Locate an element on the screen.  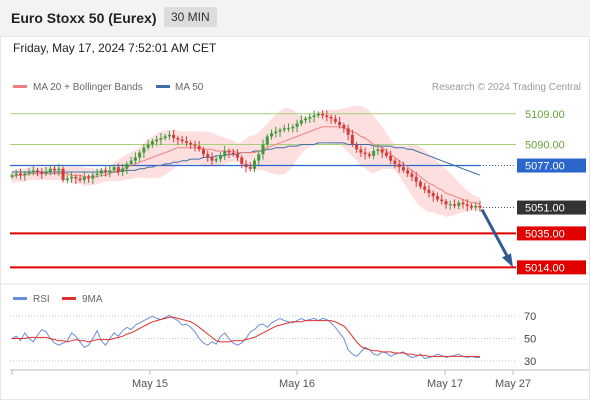
support-label: 5035.00 is located at coordinates (545, 234).